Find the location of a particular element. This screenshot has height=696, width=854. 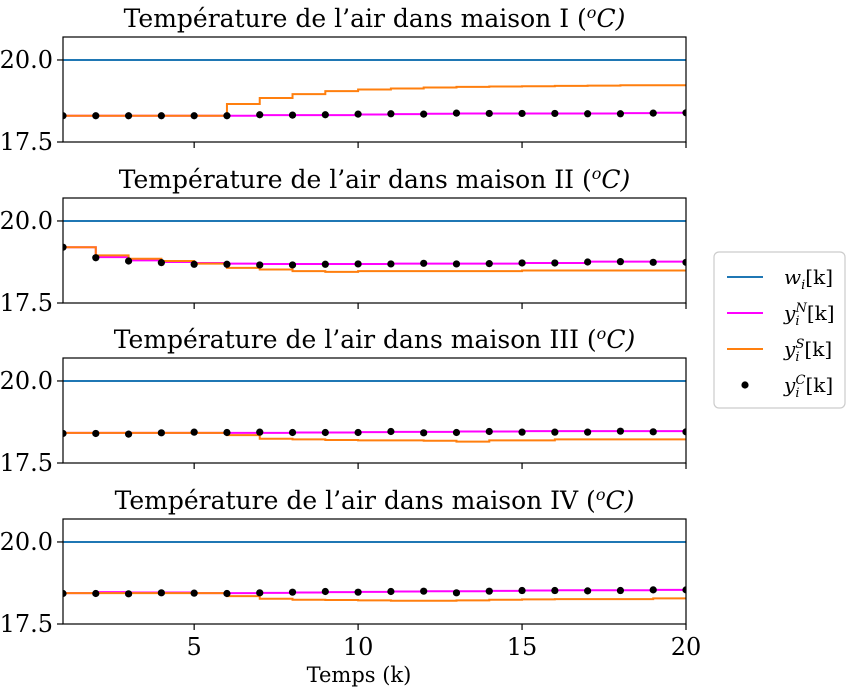

panel-title: Température de l’air dans maison I (oC) is located at coordinates (375, 18).